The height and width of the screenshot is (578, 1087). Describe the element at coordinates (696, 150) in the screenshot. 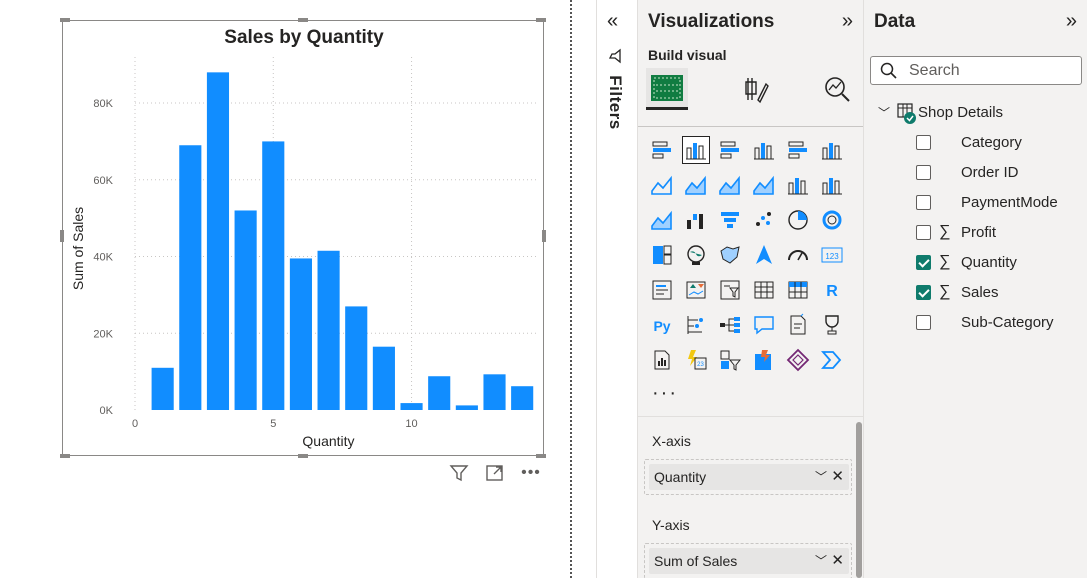

I see `clustered-column-chart-icon` at that location.